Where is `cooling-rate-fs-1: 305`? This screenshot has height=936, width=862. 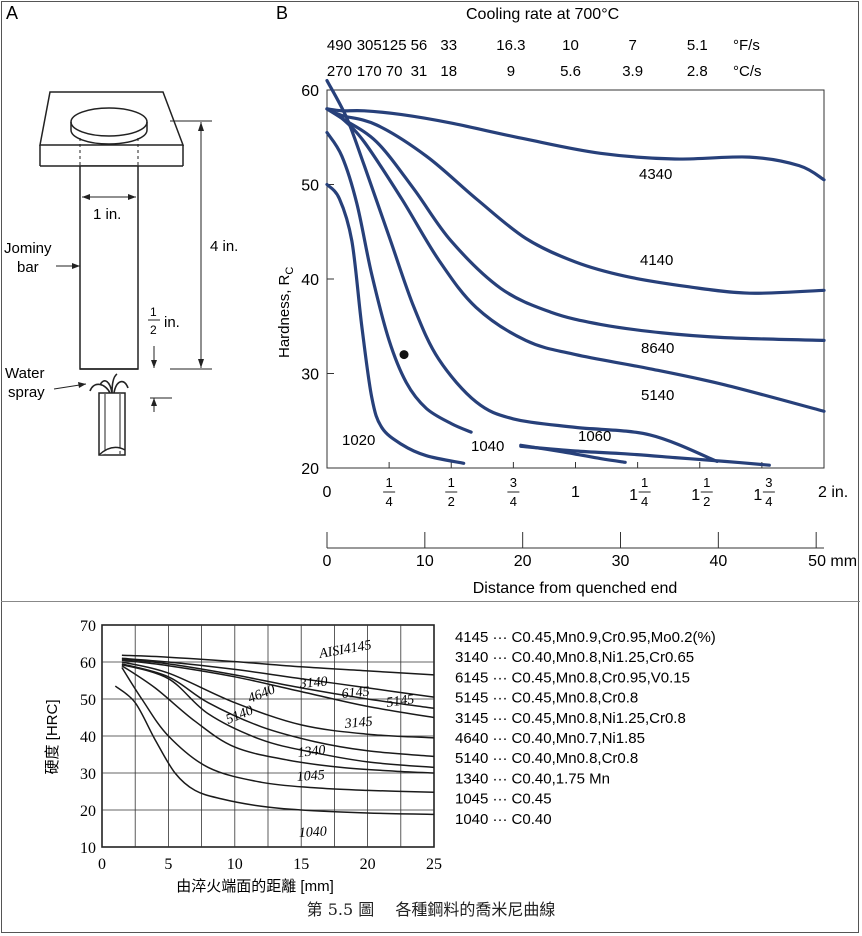
cooling-rate-fs-1: 305 is located at coordinates (369, 45).